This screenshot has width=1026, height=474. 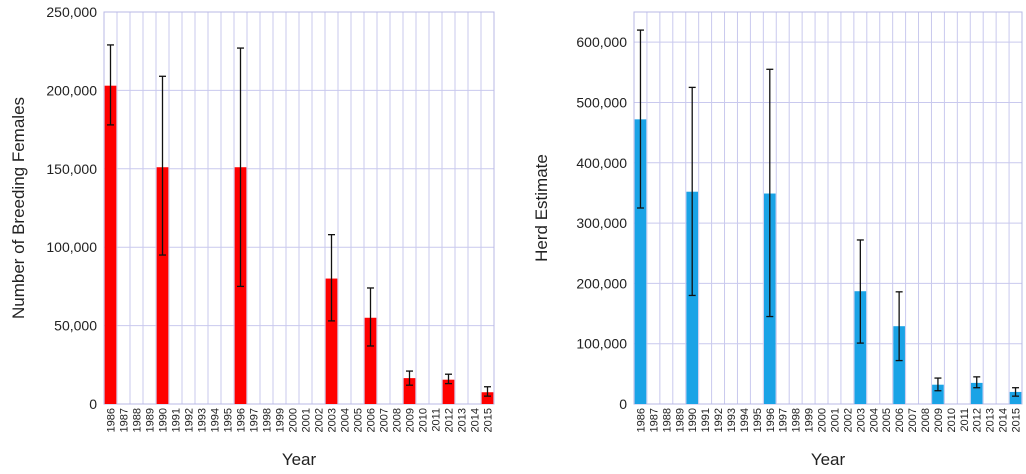 I want to click on y-tick-label: 600,000, so click(x=601, y=42).